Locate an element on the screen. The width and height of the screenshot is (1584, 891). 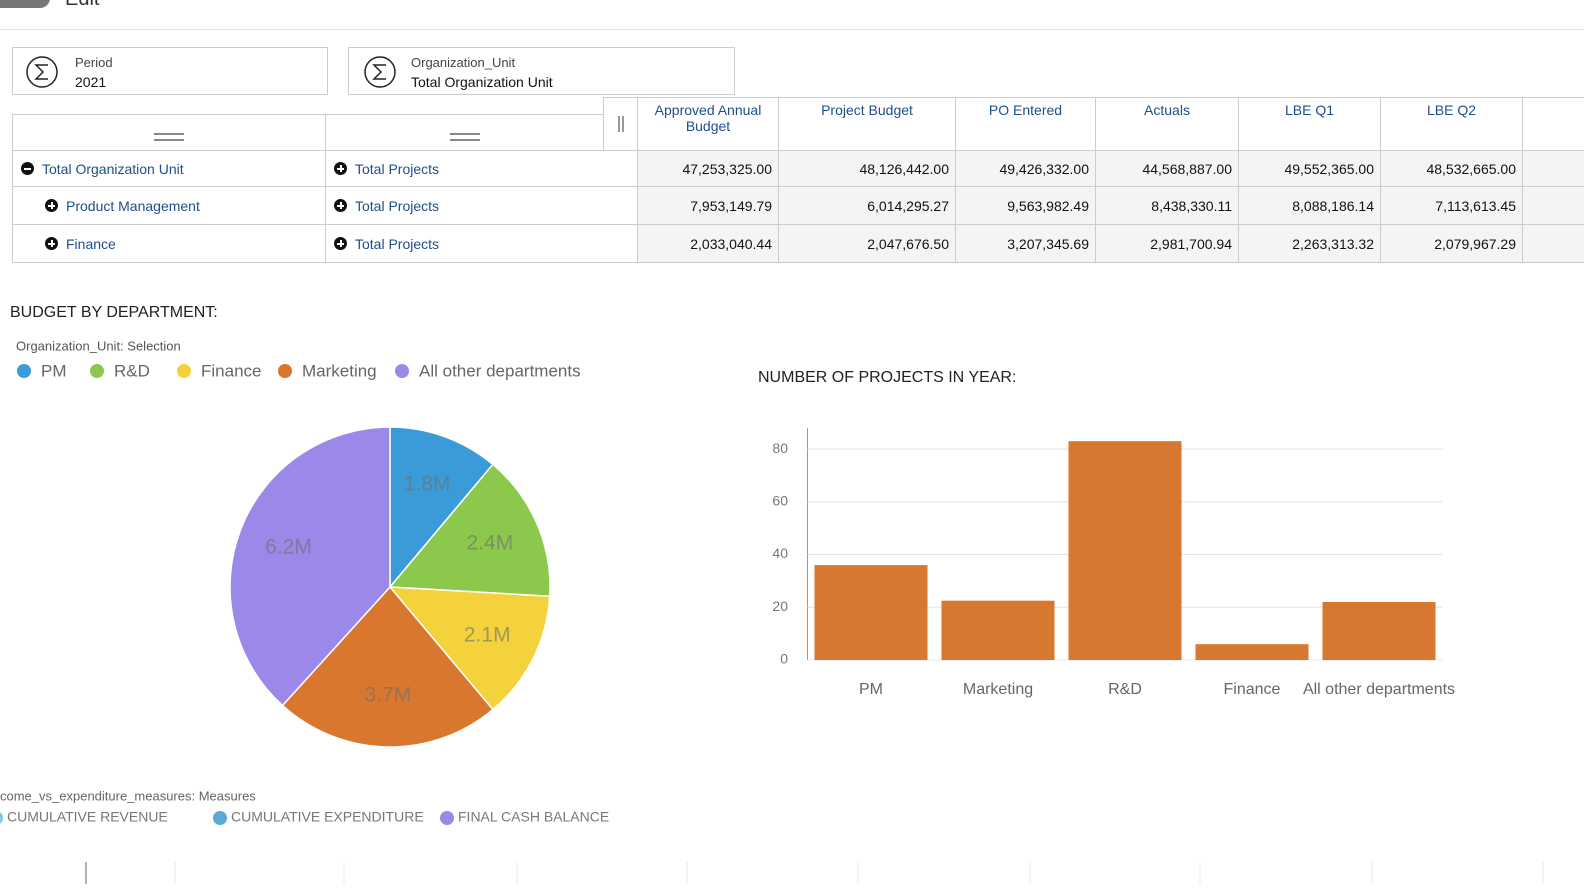
table-cell: 8,438,330.11 is located at coordinates (1167, 205).